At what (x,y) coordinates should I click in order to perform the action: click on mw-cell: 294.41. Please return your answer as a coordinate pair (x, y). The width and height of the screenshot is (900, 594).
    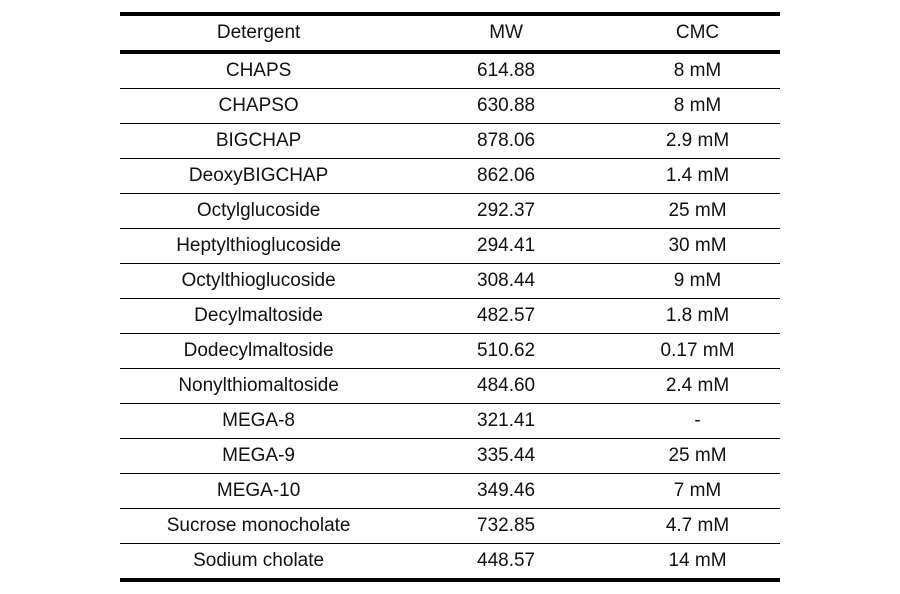
    Looking at the image, I should click on (506, 245).